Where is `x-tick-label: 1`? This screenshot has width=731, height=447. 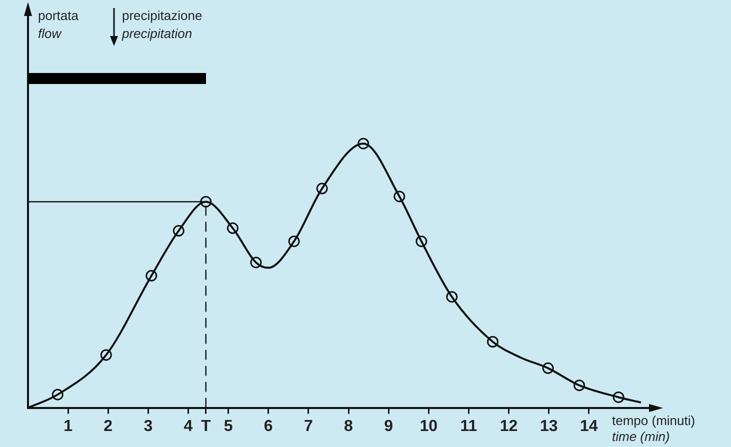
x-tick-label: 1 is located at coordinates (68, 426).